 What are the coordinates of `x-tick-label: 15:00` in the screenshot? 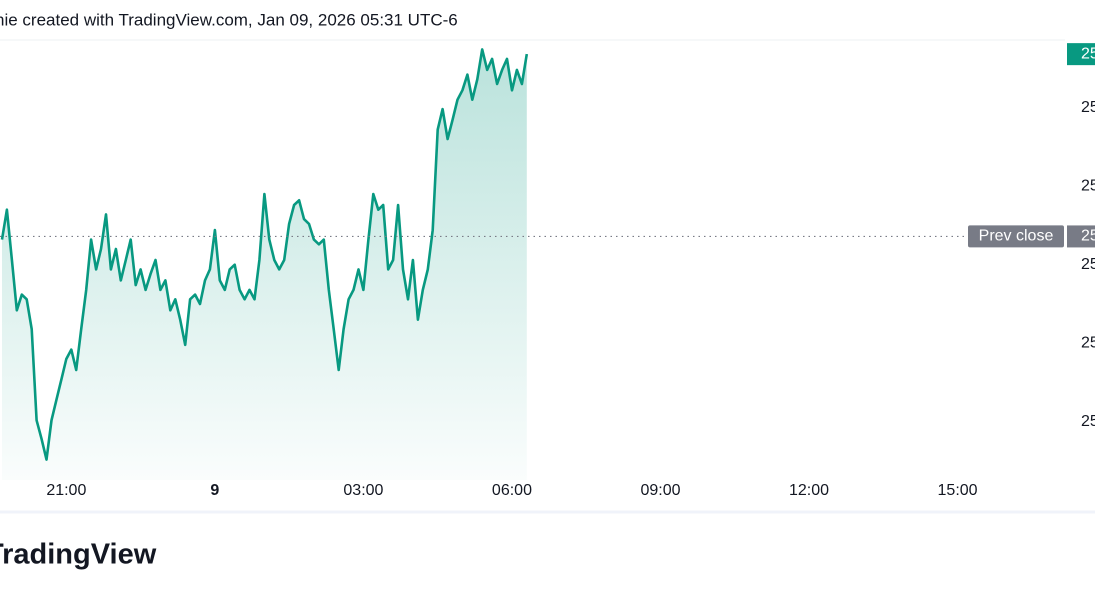 It's located at (958, 490).